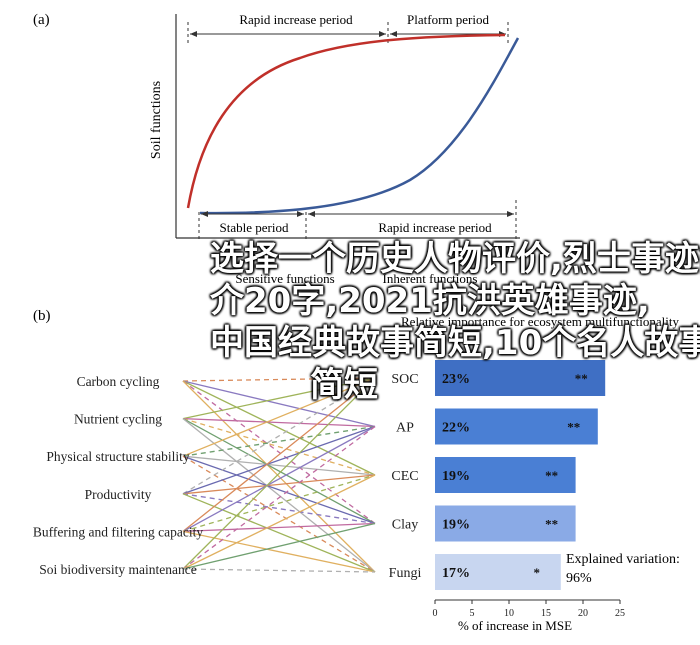  Describe the element at coordinates (509, 613) in the screenshot. I see `x-tick-label: 10` at that location.